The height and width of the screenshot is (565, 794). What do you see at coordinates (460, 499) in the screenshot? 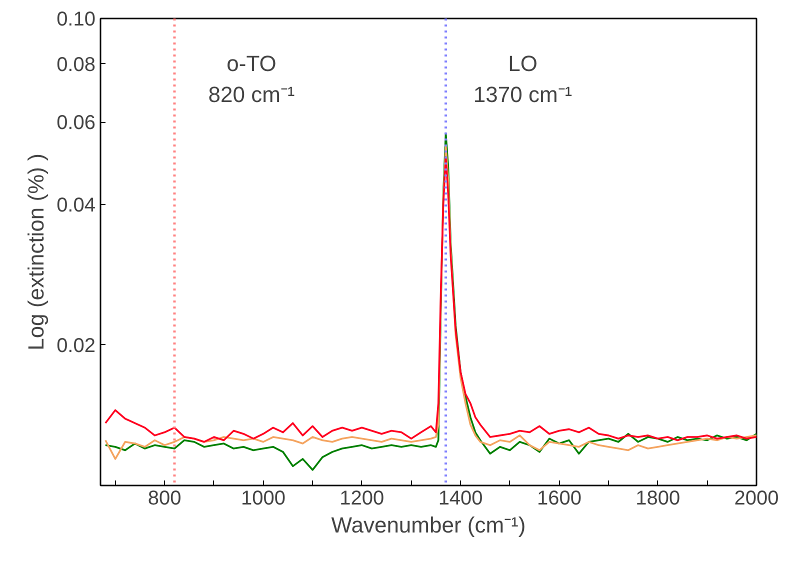
I see `x-tick-label: 1400` at bounding box center [460, 499].